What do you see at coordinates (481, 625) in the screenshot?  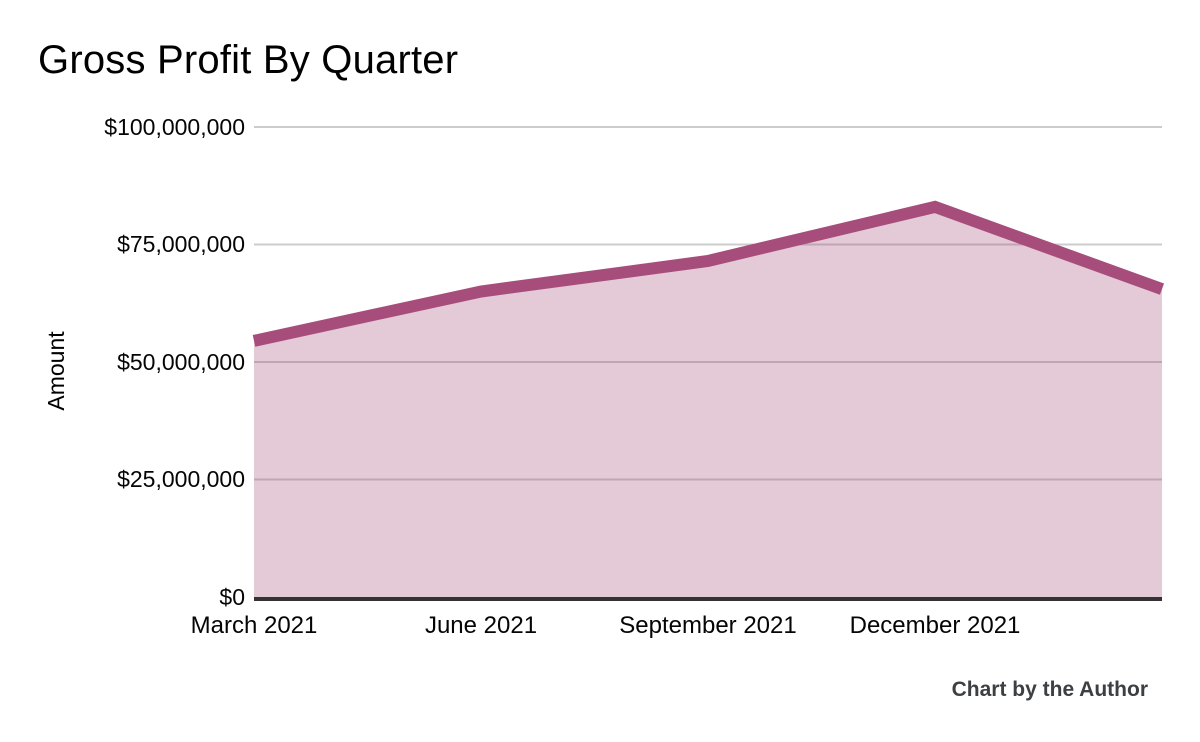 I see `x-tick-june-2021: June 2021` at bounding box center [481, 625].